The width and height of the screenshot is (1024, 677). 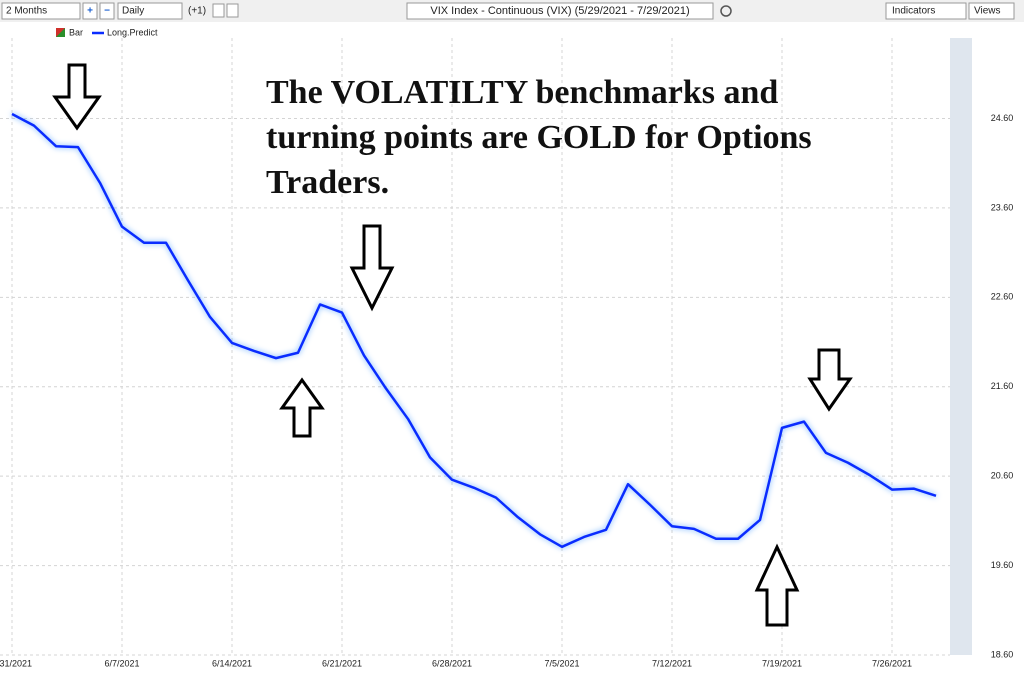 I want to click on annotation-line: Traders., so click(x=327, y=182).